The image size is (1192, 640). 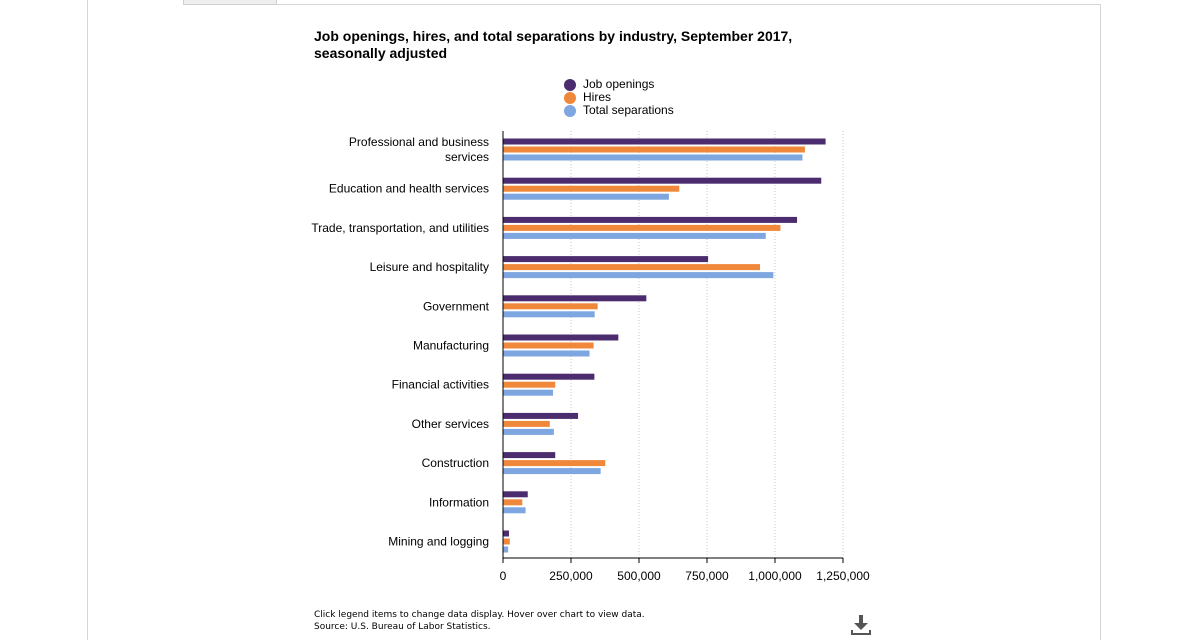 I want to click on bar-total-separations-professional-and-business-services, so click(x=653, y=157).